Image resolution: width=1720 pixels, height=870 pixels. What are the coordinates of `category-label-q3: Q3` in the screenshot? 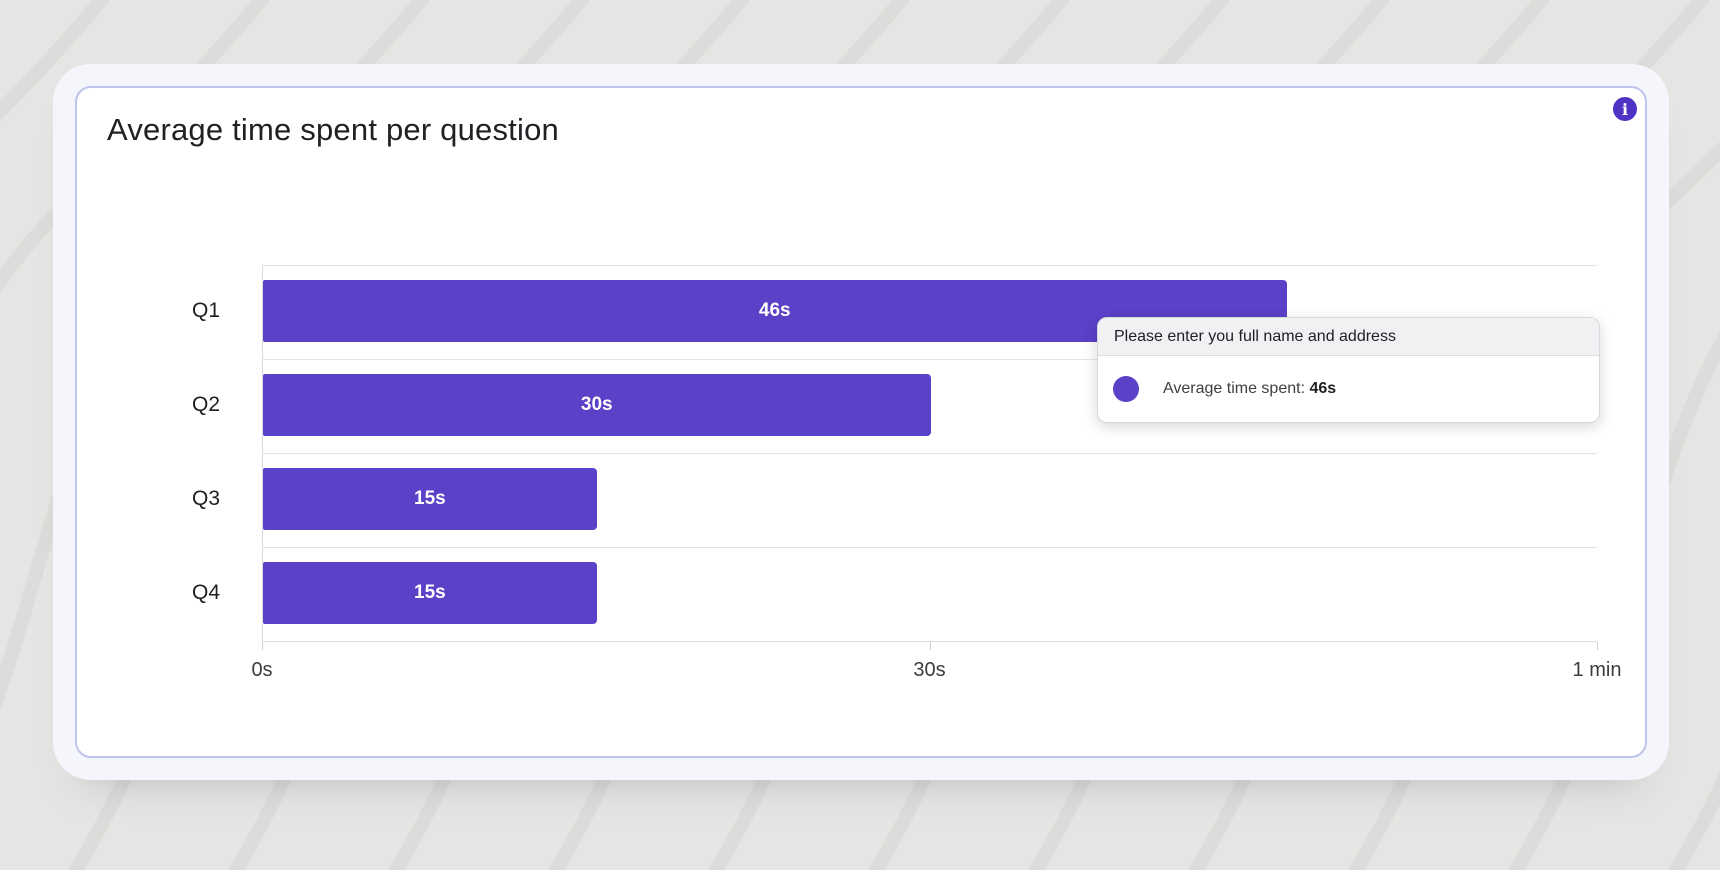 It's located at (206, 498).